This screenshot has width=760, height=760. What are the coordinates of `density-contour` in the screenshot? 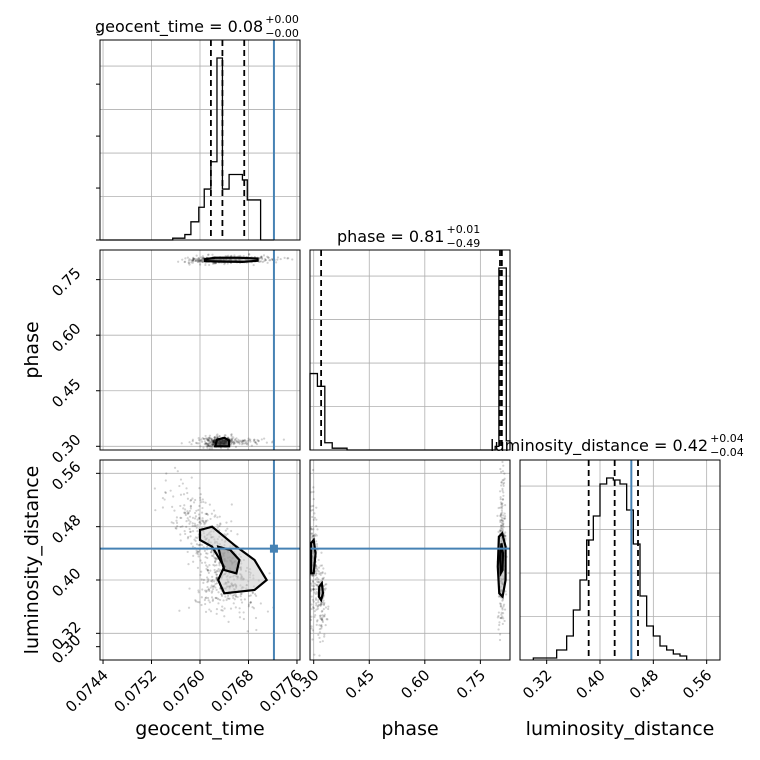 It's located at (321, 591).